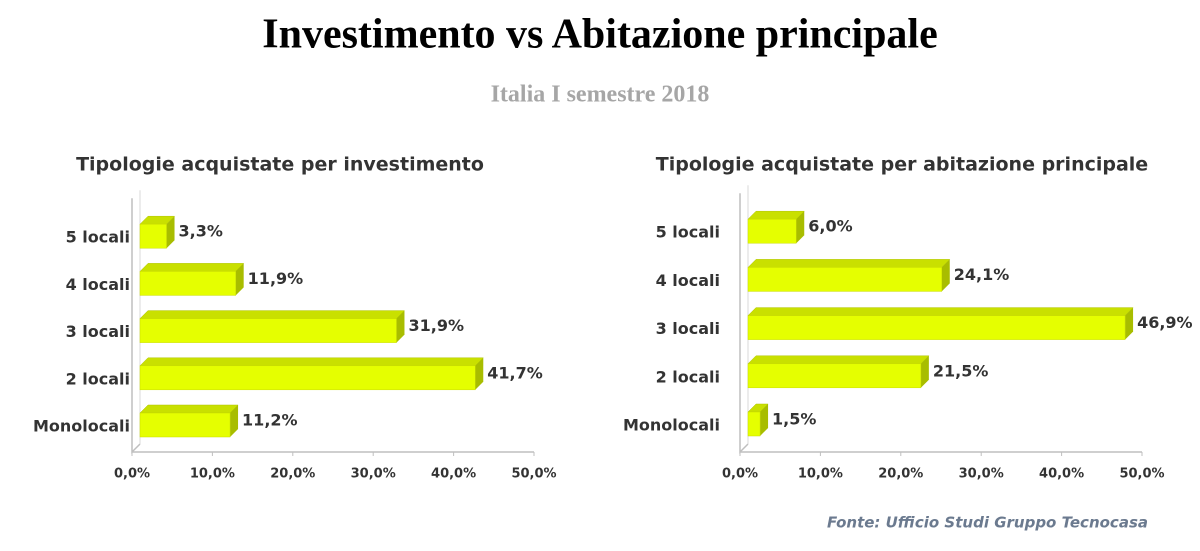 The height and width of the screenshot is (551, 1200). Describe the element at coordinates (270, 420) in the screenshot. I see `value-label: 11,2%` at that location.